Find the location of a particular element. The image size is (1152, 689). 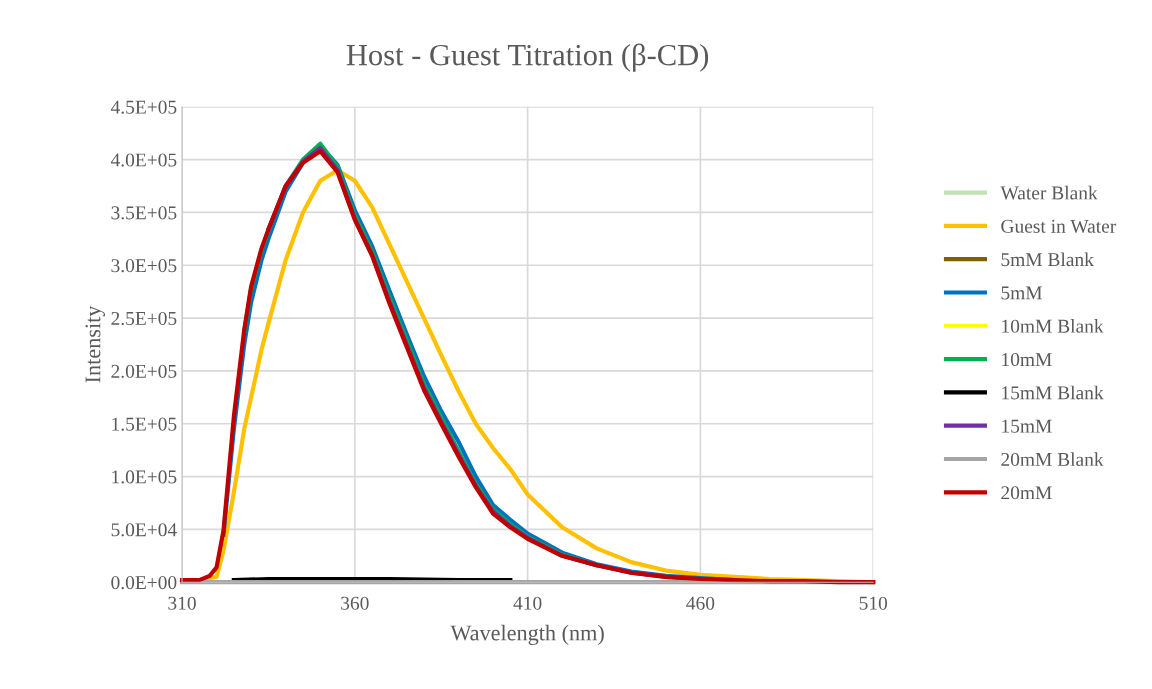

legend-label: 10mM Blank is located at coordinates (1053, 326).